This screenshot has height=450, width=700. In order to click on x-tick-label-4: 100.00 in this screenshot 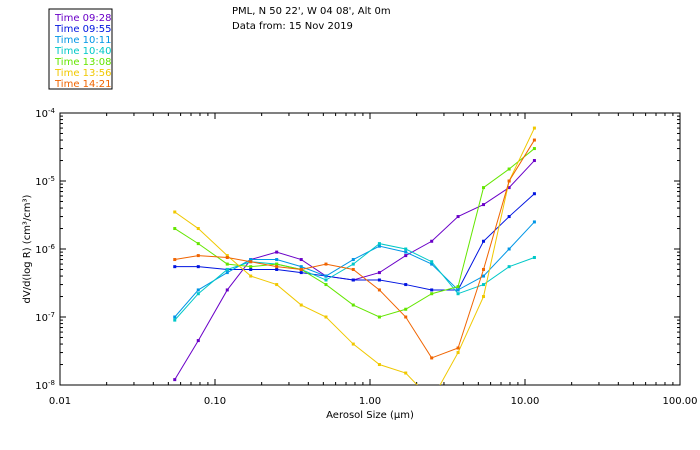, I will do `click(680, 401)`.